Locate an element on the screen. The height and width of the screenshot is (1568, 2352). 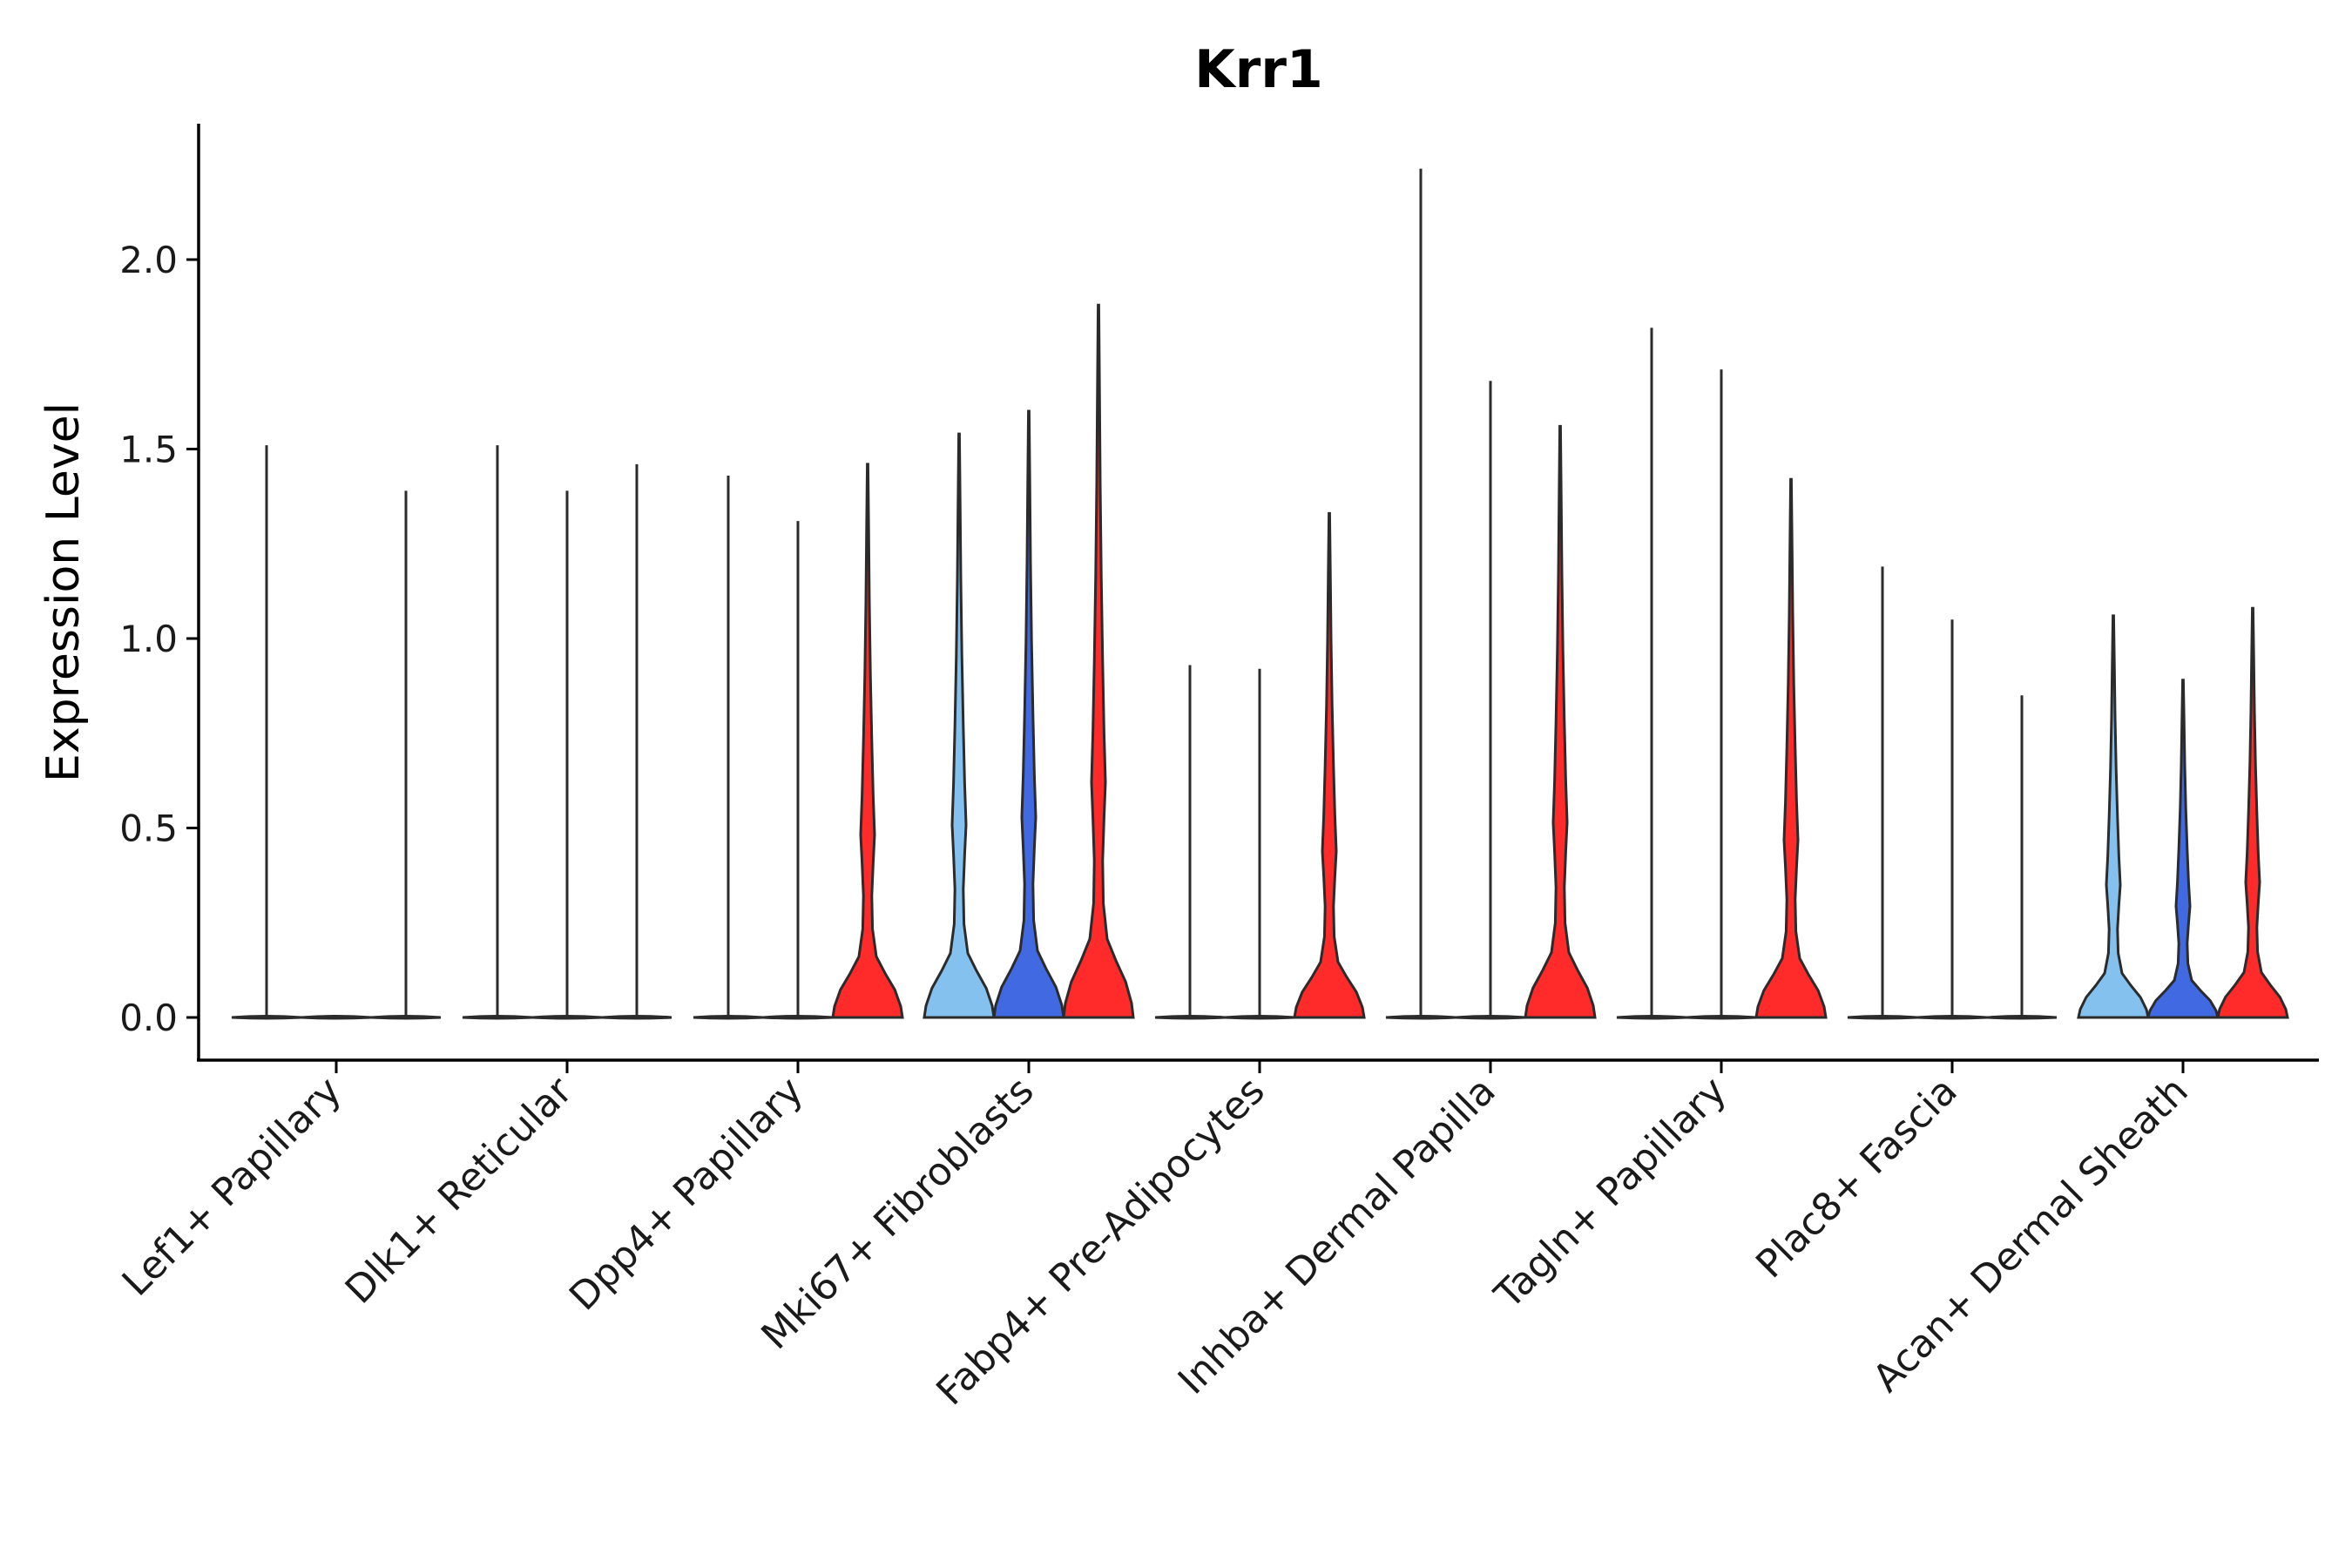
y-tick-label: 0.0 is located at coordinates (148, 1018).